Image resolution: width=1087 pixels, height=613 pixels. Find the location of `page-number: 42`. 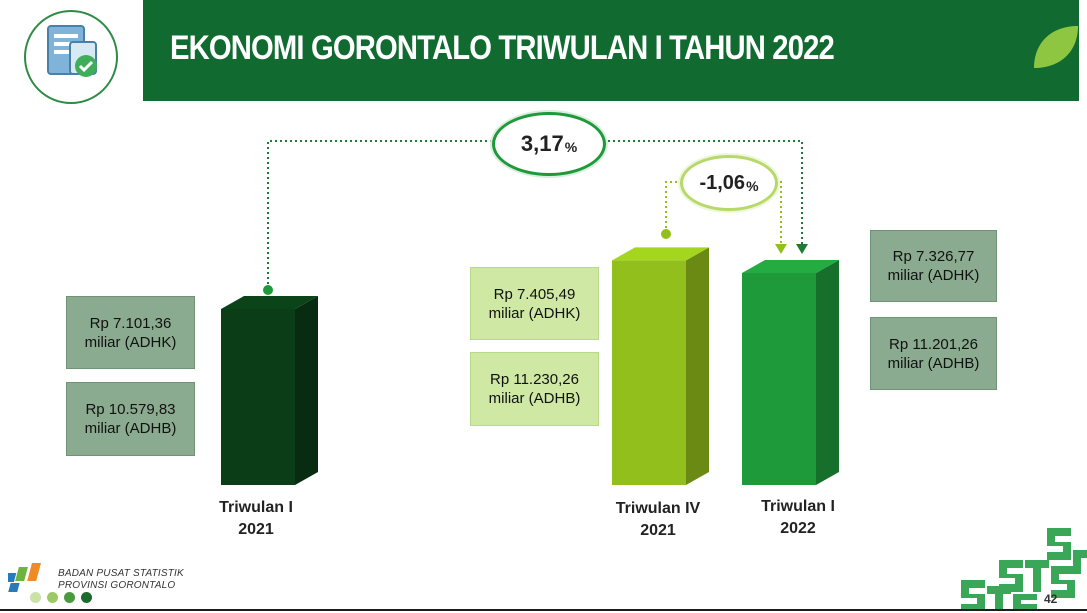

page-number: 42 is located at coordinates (1051, 599).